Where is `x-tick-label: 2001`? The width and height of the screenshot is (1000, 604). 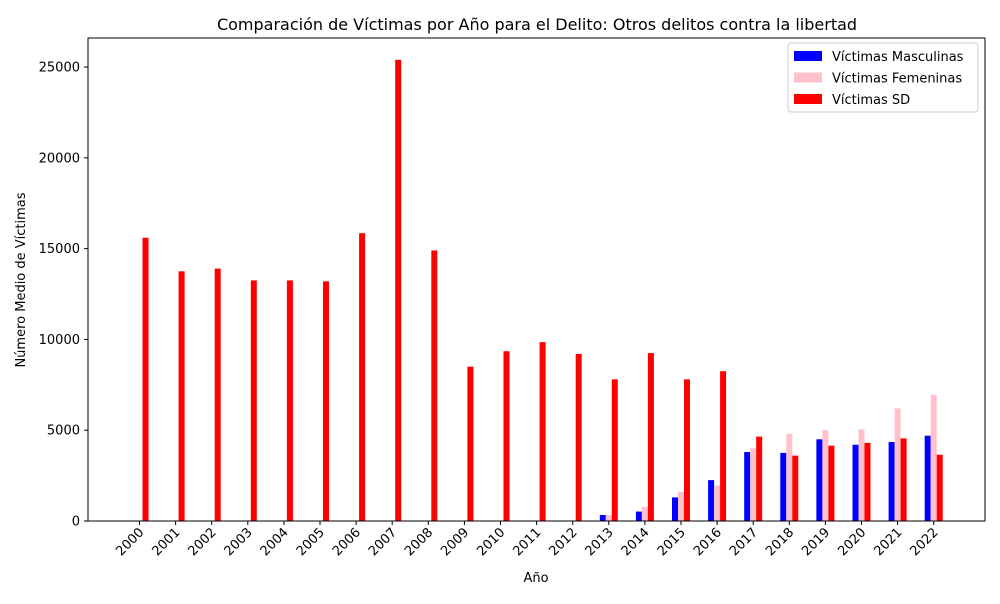
x-tick-label: 2001 is located at coordinates (166, 542).